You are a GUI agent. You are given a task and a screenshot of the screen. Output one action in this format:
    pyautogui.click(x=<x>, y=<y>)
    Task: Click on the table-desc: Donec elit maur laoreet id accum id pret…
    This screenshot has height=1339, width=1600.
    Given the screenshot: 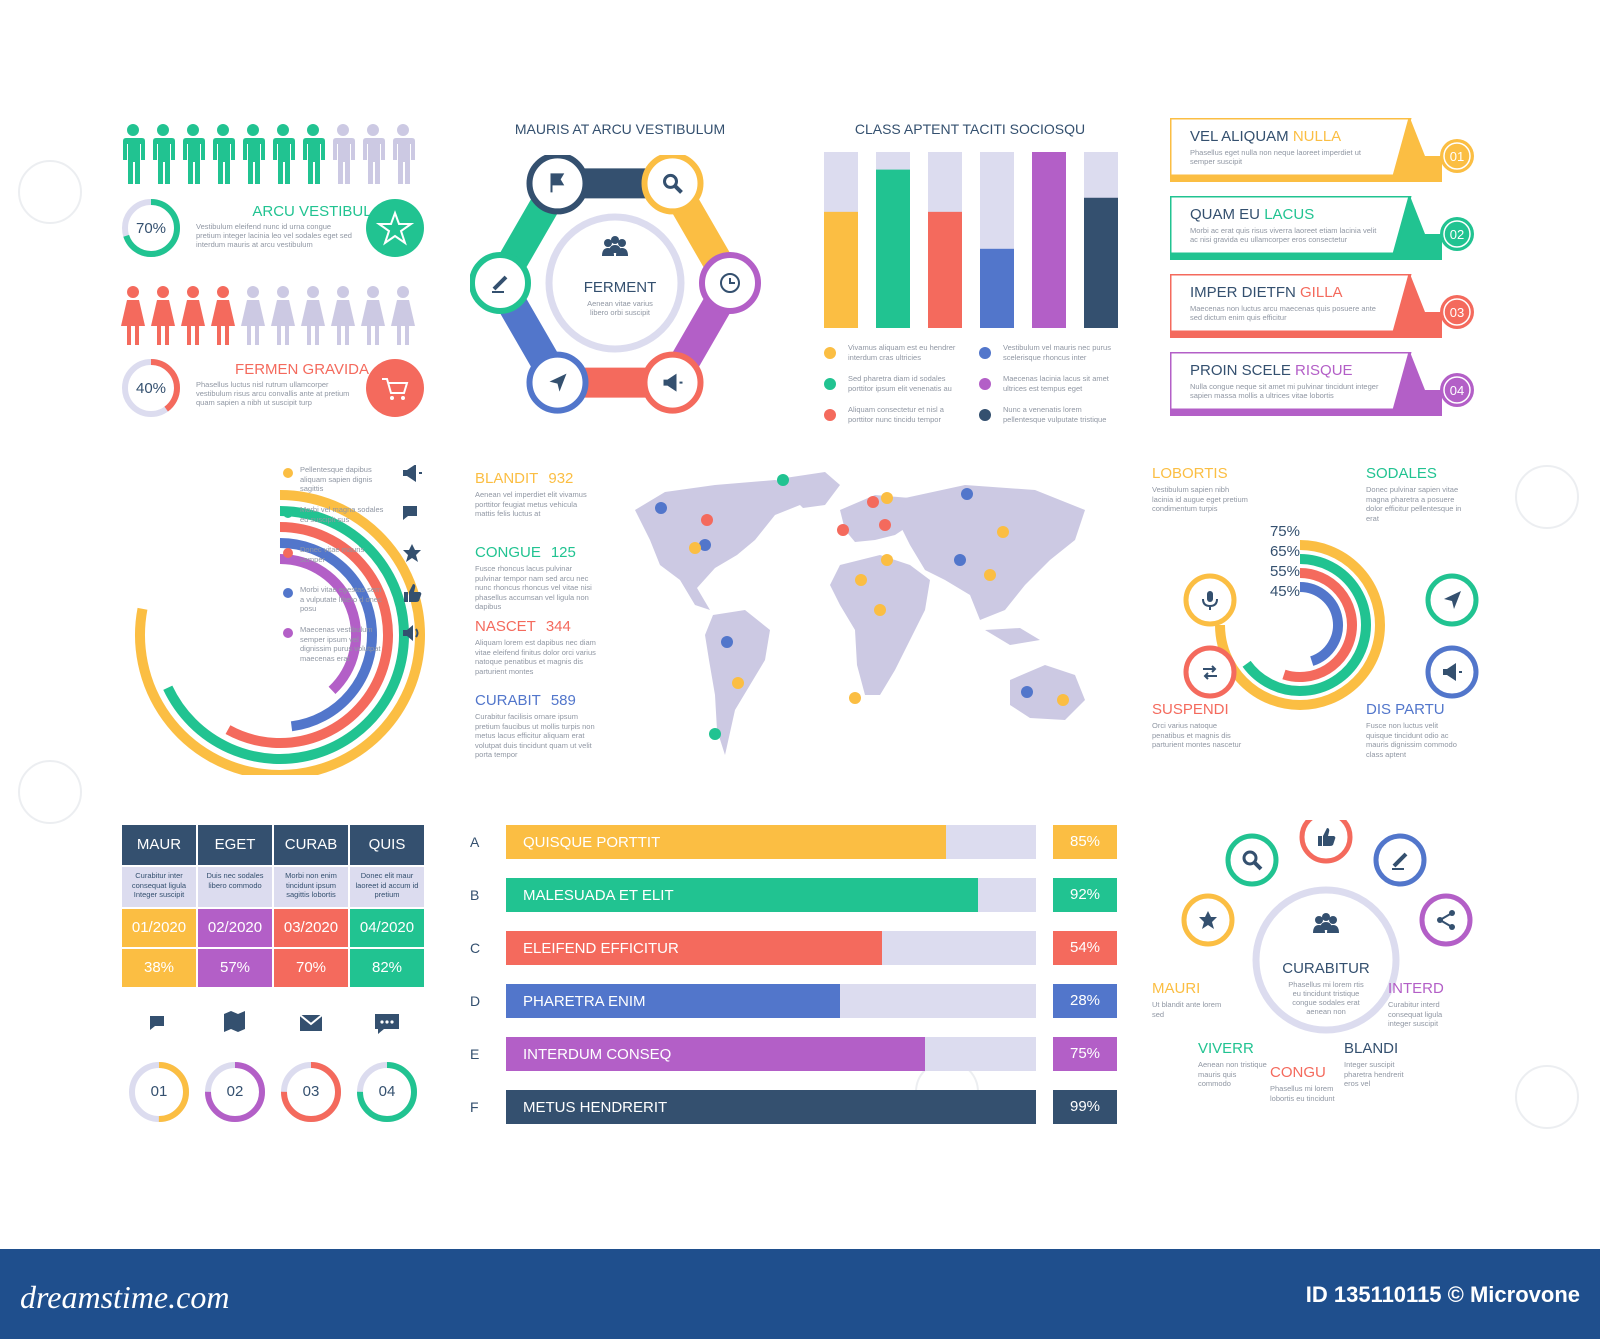 What is the action you would take?
    pyautogui.click(x=387, y=887)
    